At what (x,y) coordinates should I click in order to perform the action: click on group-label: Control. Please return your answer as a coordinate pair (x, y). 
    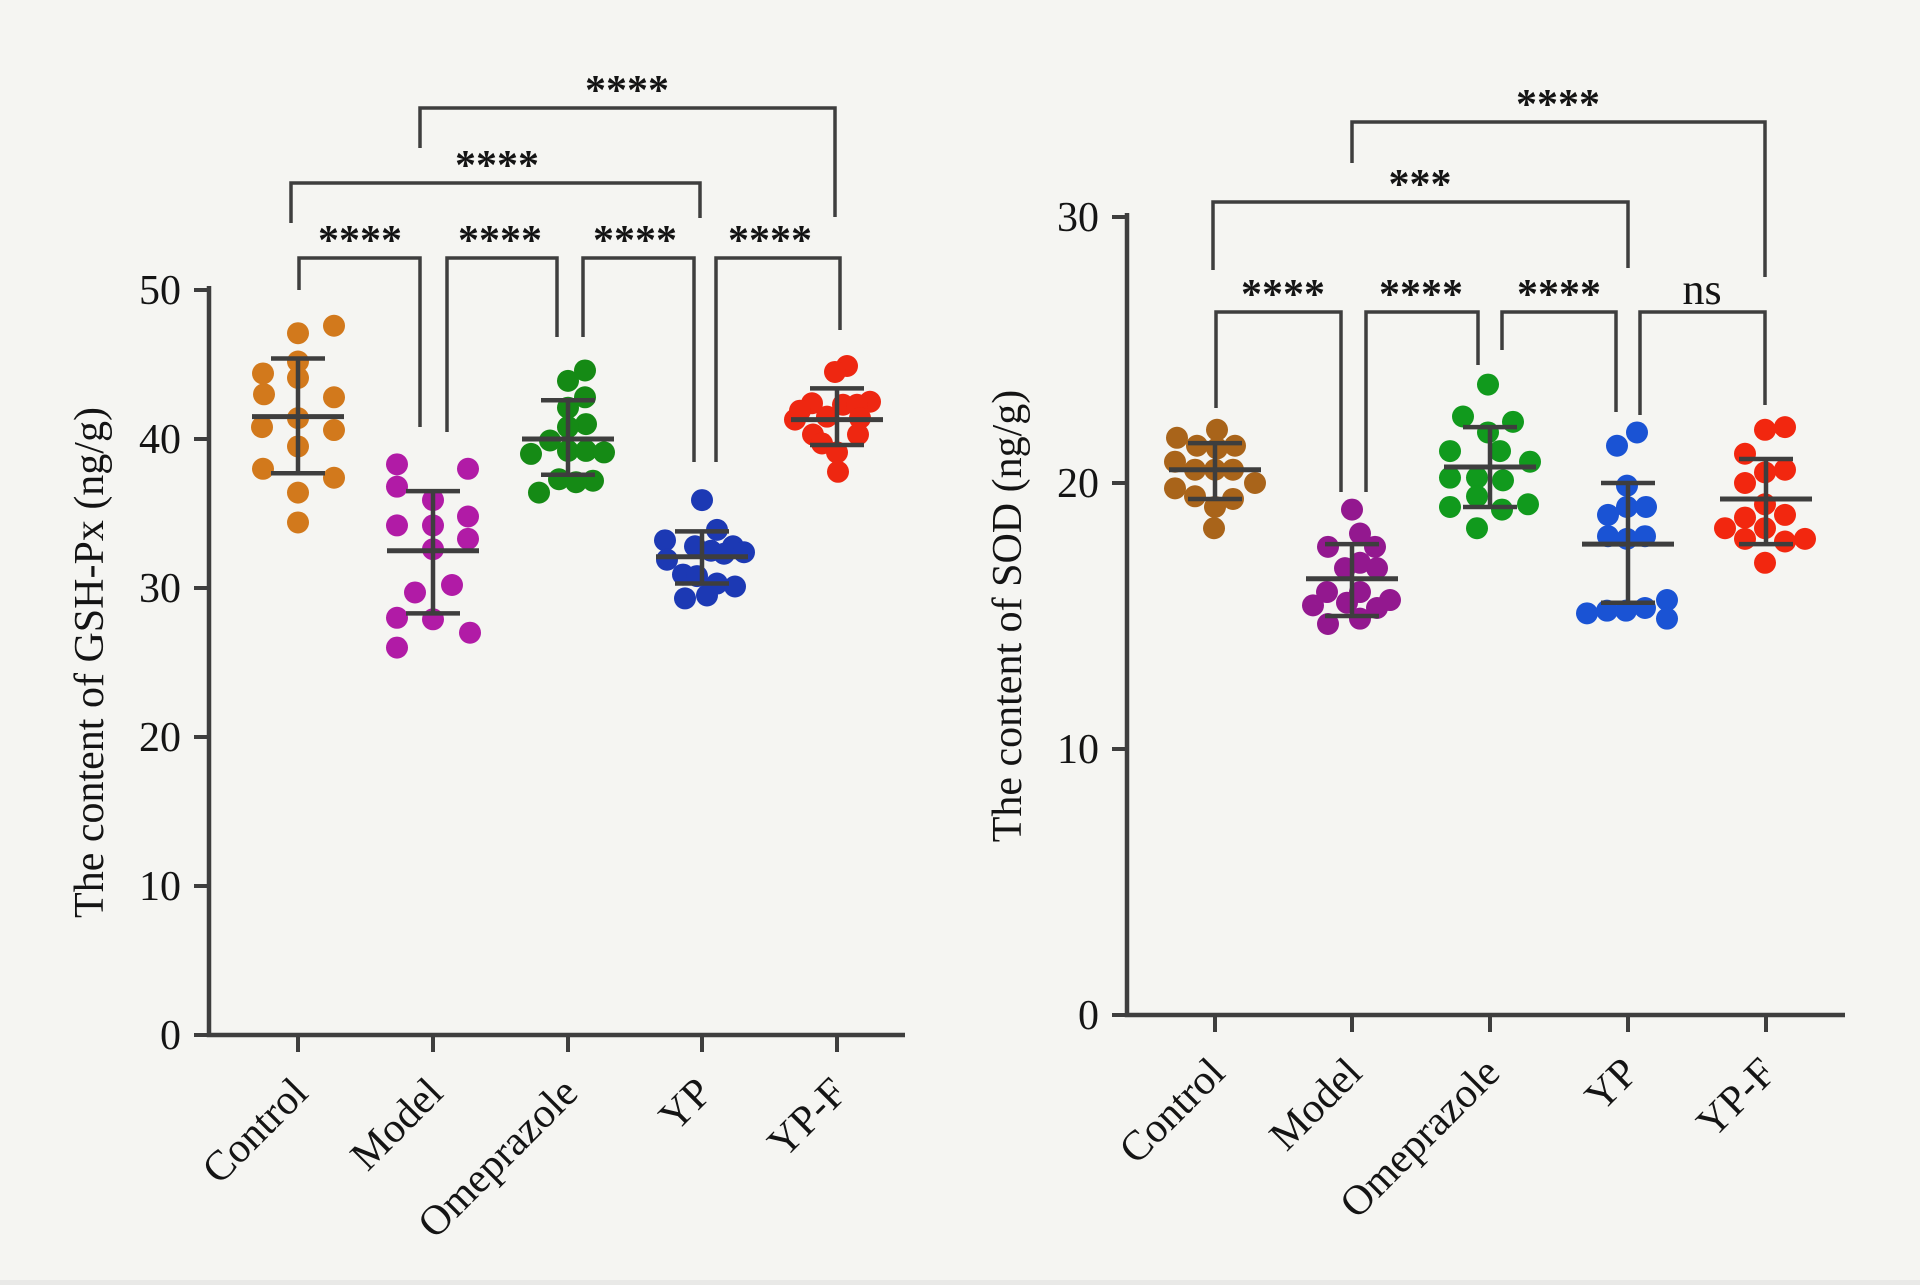
    Looking at the image, I should click on (255, 1131).